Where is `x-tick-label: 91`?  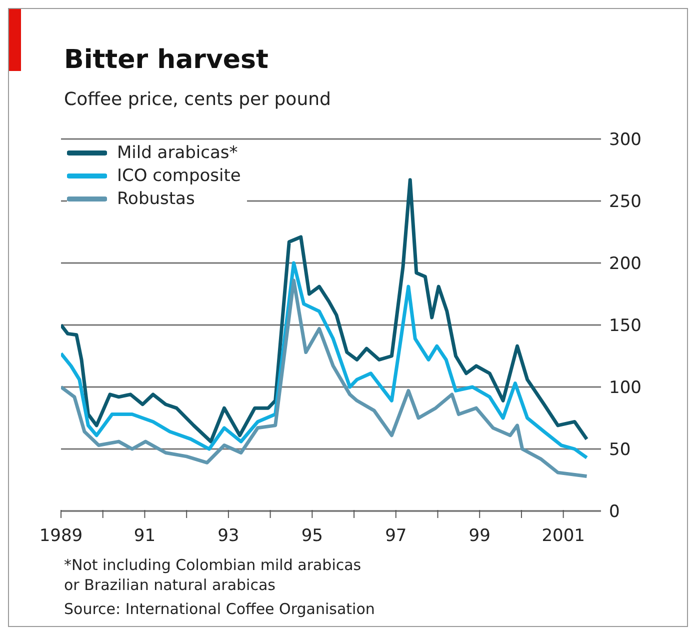
x-tick-label: 91 is located at coordinates (145, 536).